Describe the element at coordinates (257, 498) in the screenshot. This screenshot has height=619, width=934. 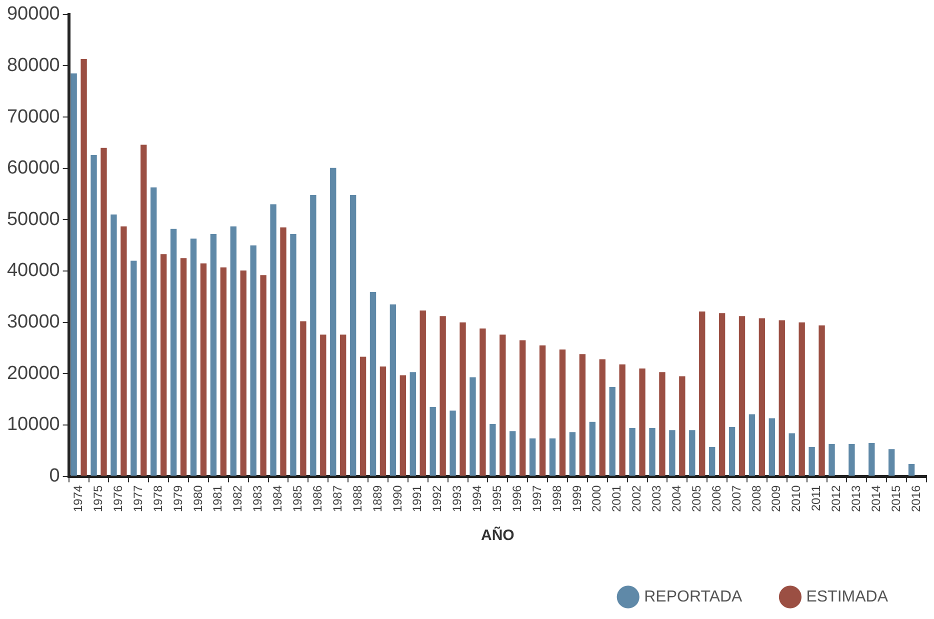
I see `x-tick-label: 1983` at that location.